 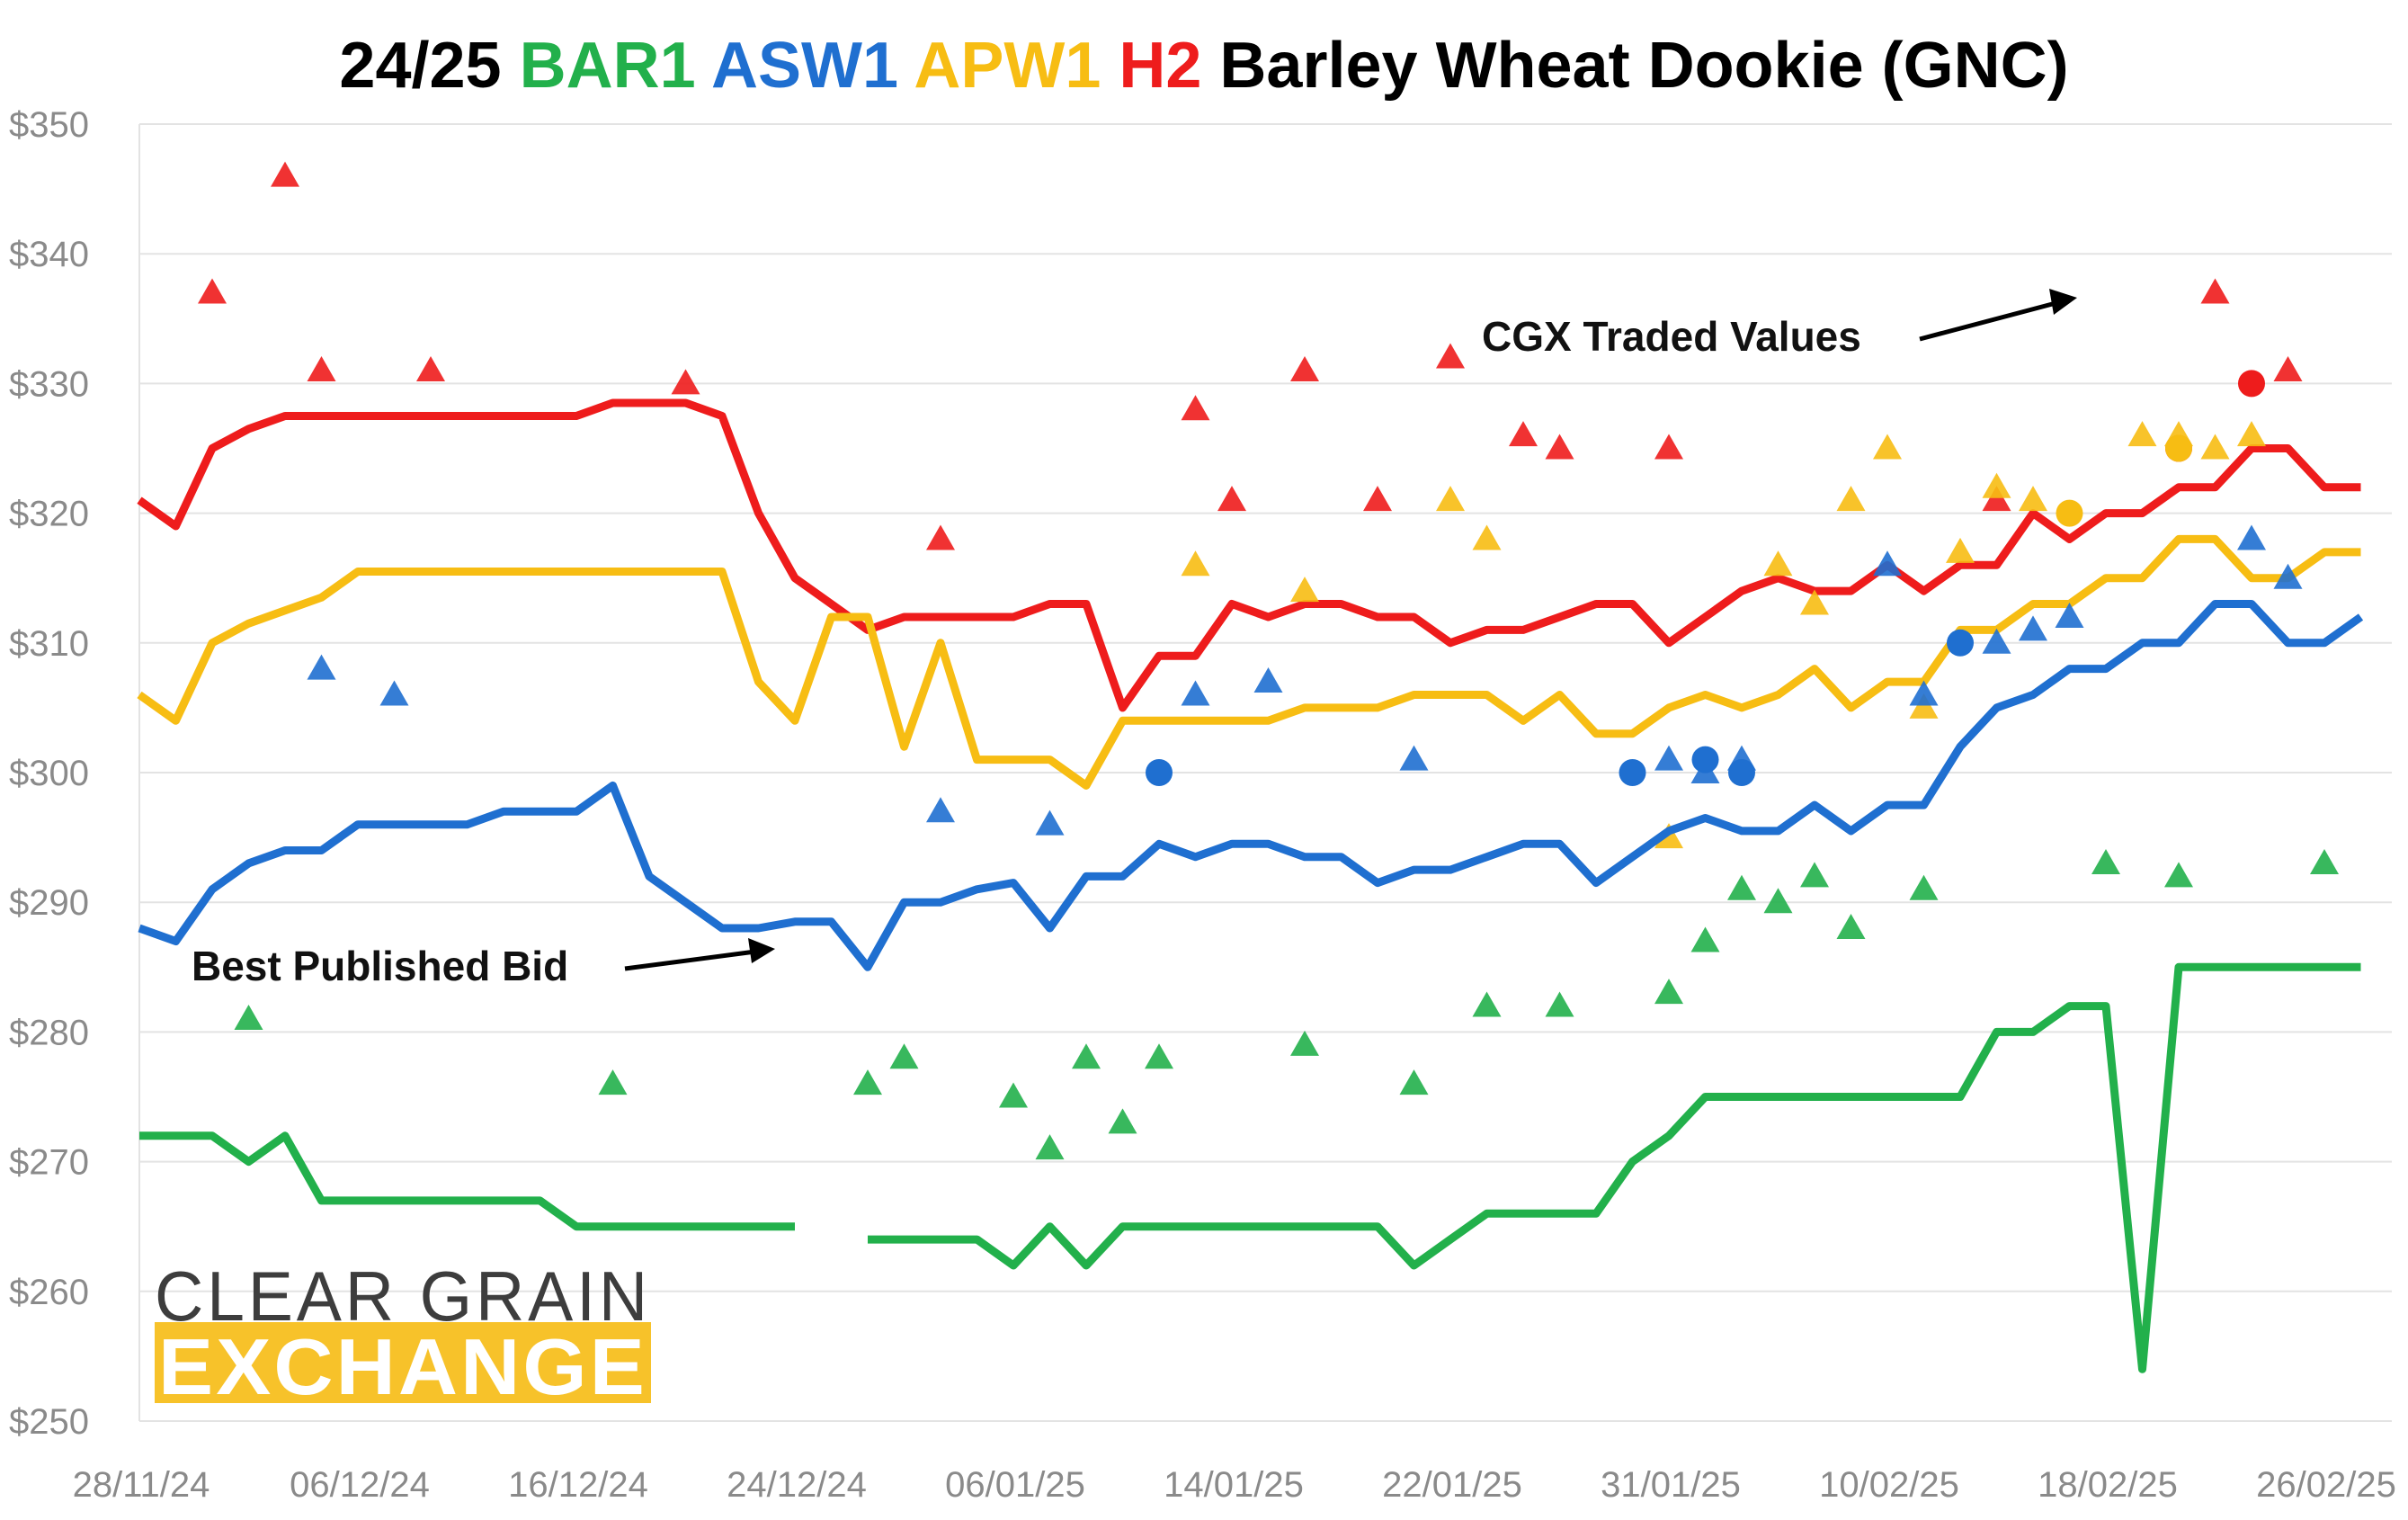 I want to click on y-tick-label: $300, so click(x=49, y=774).